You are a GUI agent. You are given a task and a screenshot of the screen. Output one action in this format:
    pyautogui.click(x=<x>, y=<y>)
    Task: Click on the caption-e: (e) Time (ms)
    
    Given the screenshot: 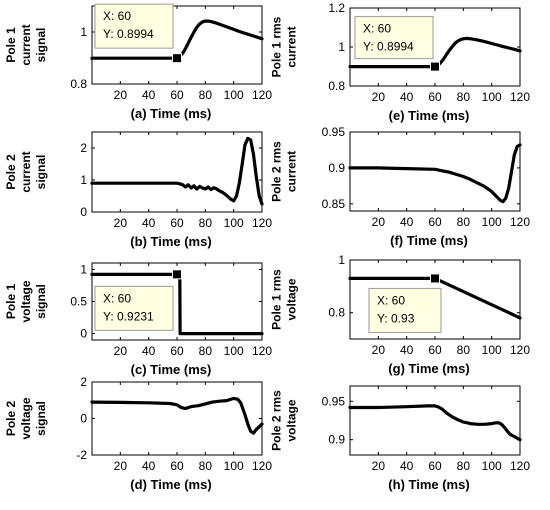 What is the action you would take?
    pyautogui.click(x=429, y=115)
    